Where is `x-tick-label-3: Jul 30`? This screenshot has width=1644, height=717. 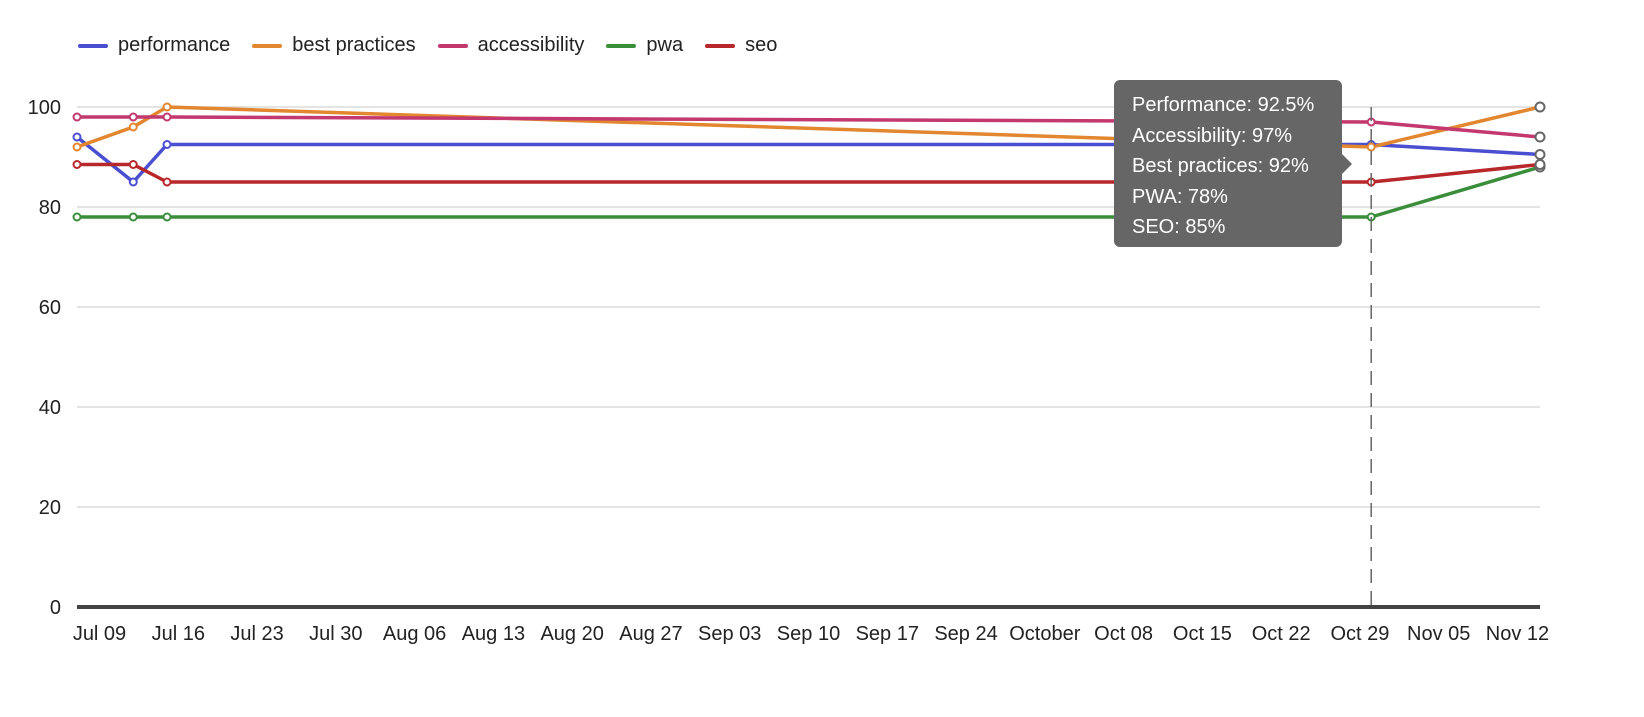 x-tick-label-3: Jul 30 is located at coordinates (335, 634).